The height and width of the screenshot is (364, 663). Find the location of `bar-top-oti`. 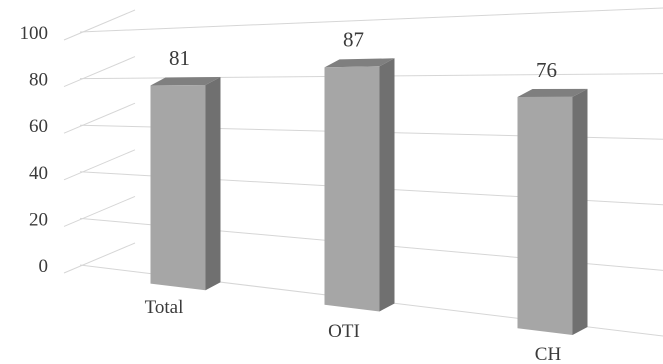

bar-top-oti is located at coordinates (359, 63).